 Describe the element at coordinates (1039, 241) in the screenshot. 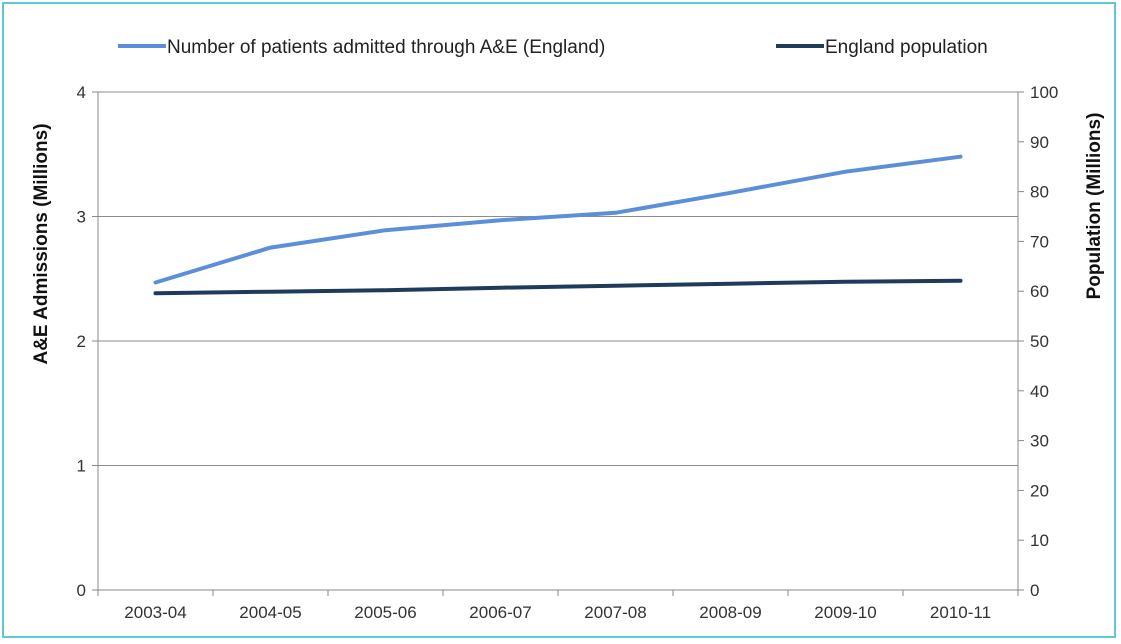

I see `y2-tick-label: 70` at that location.